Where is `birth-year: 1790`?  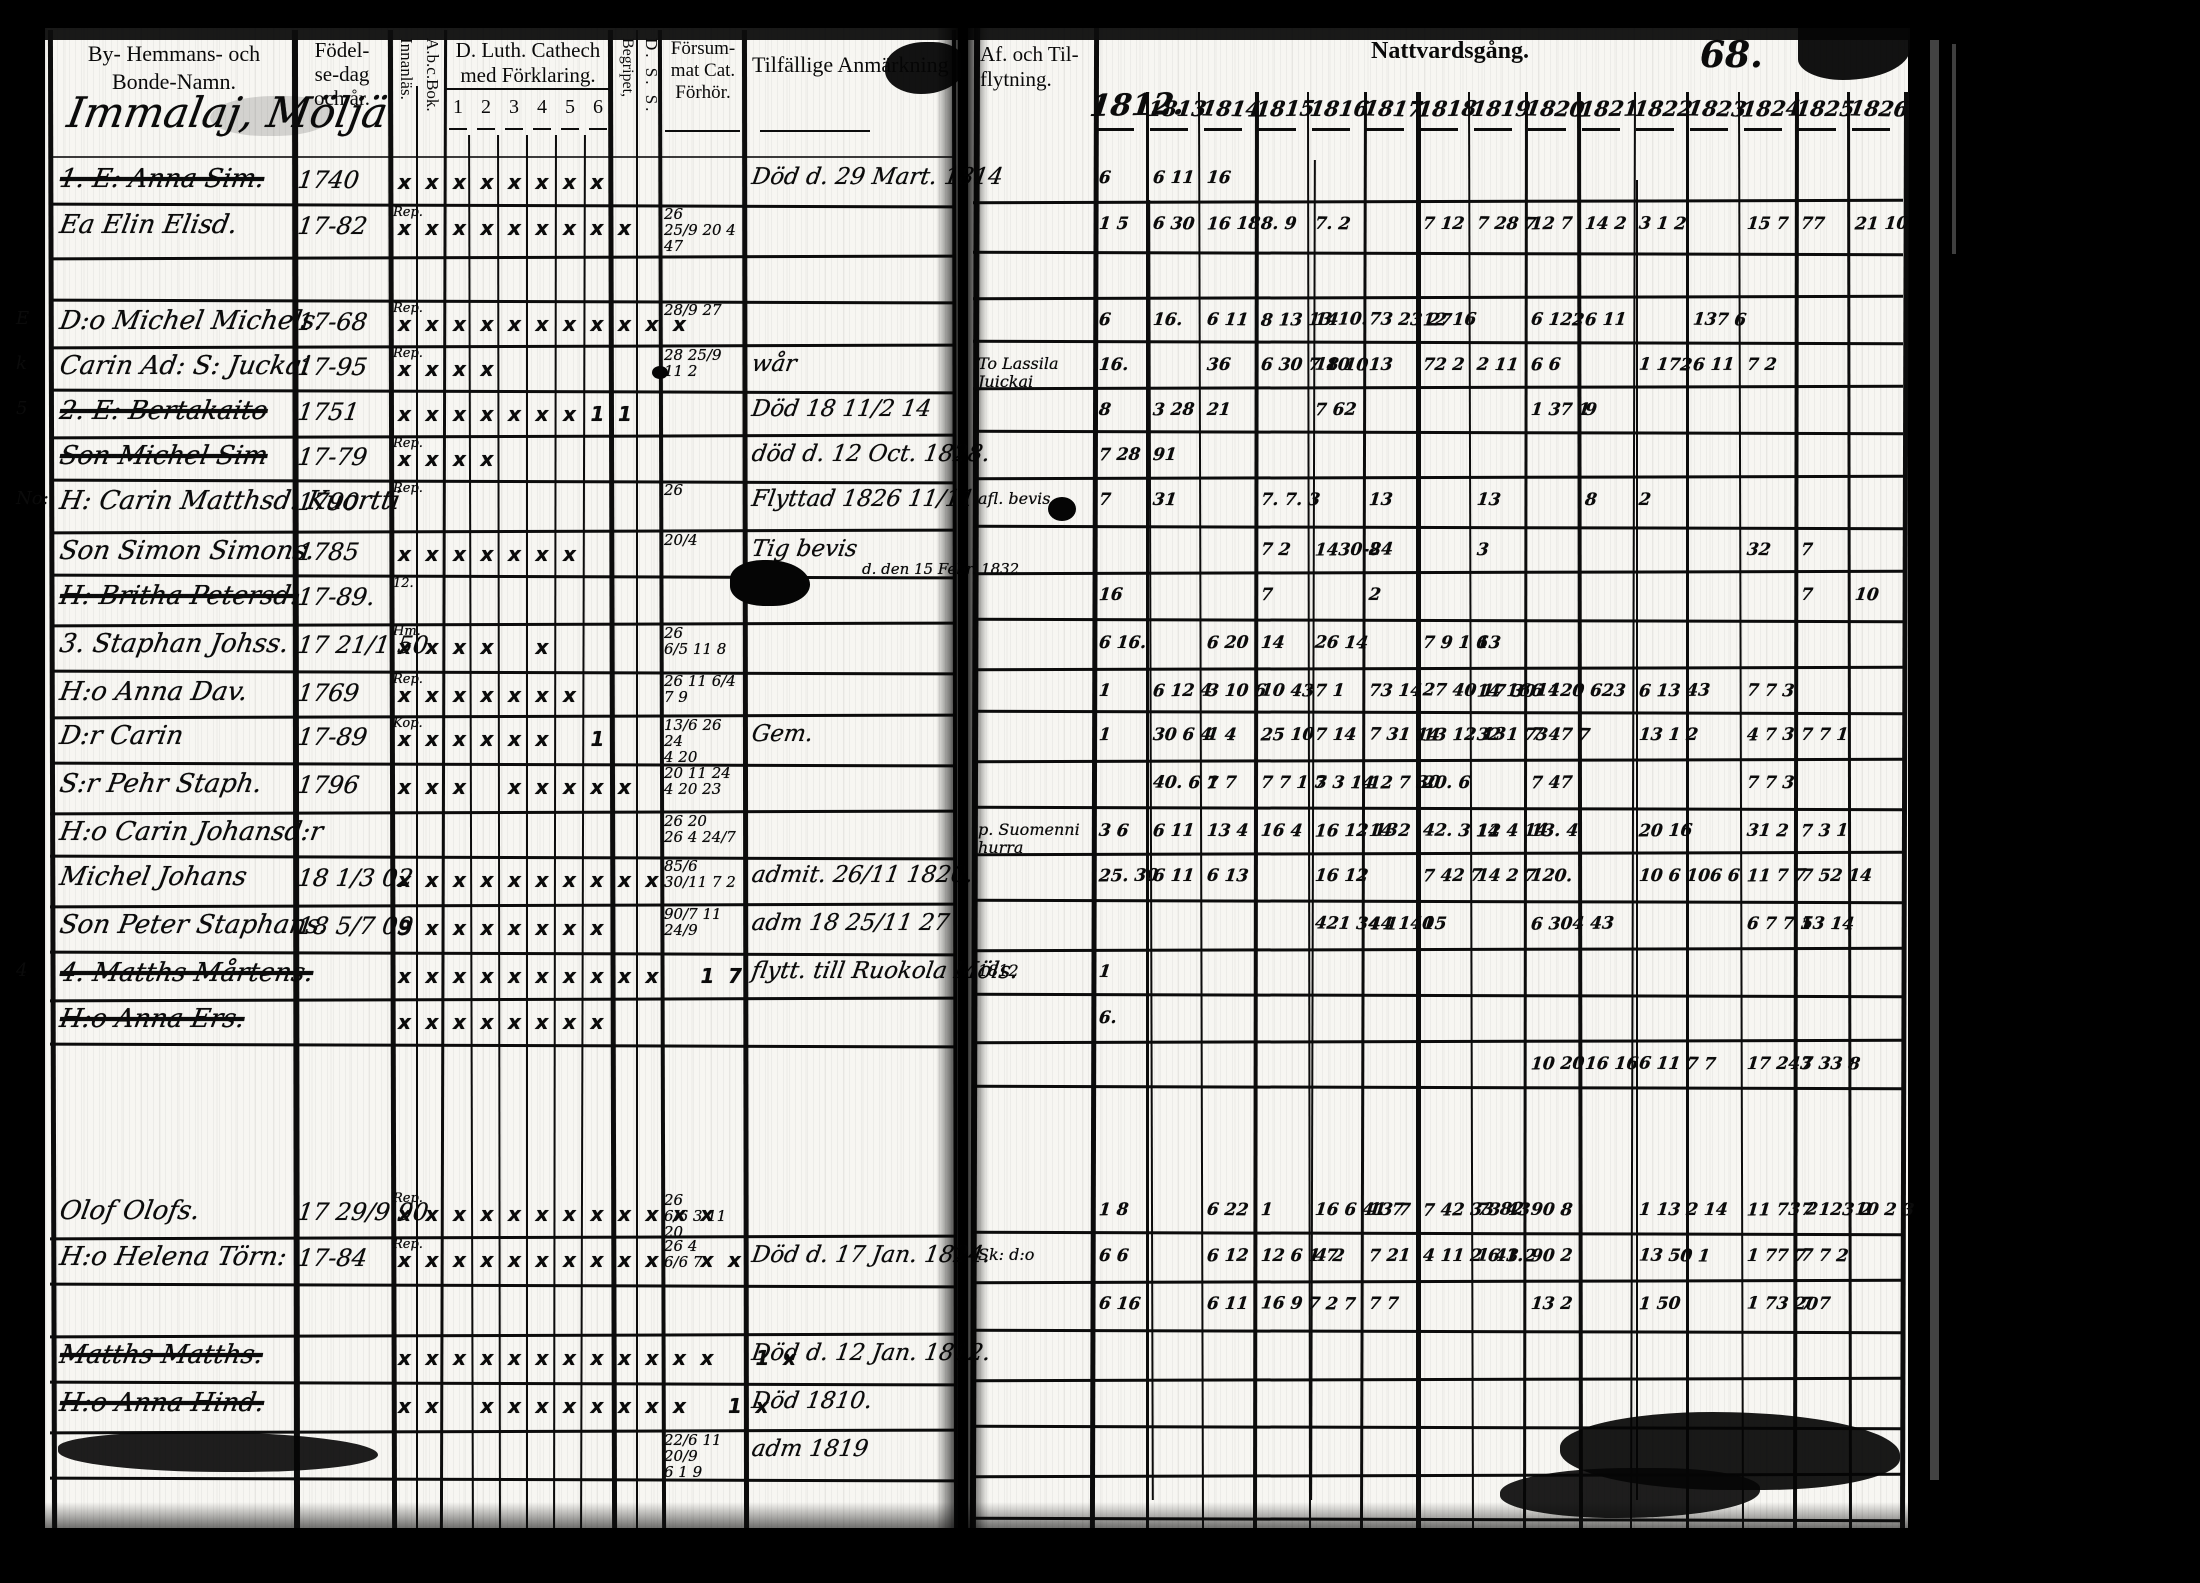
birth-year: 1790 is located at coordinates (329, 502).